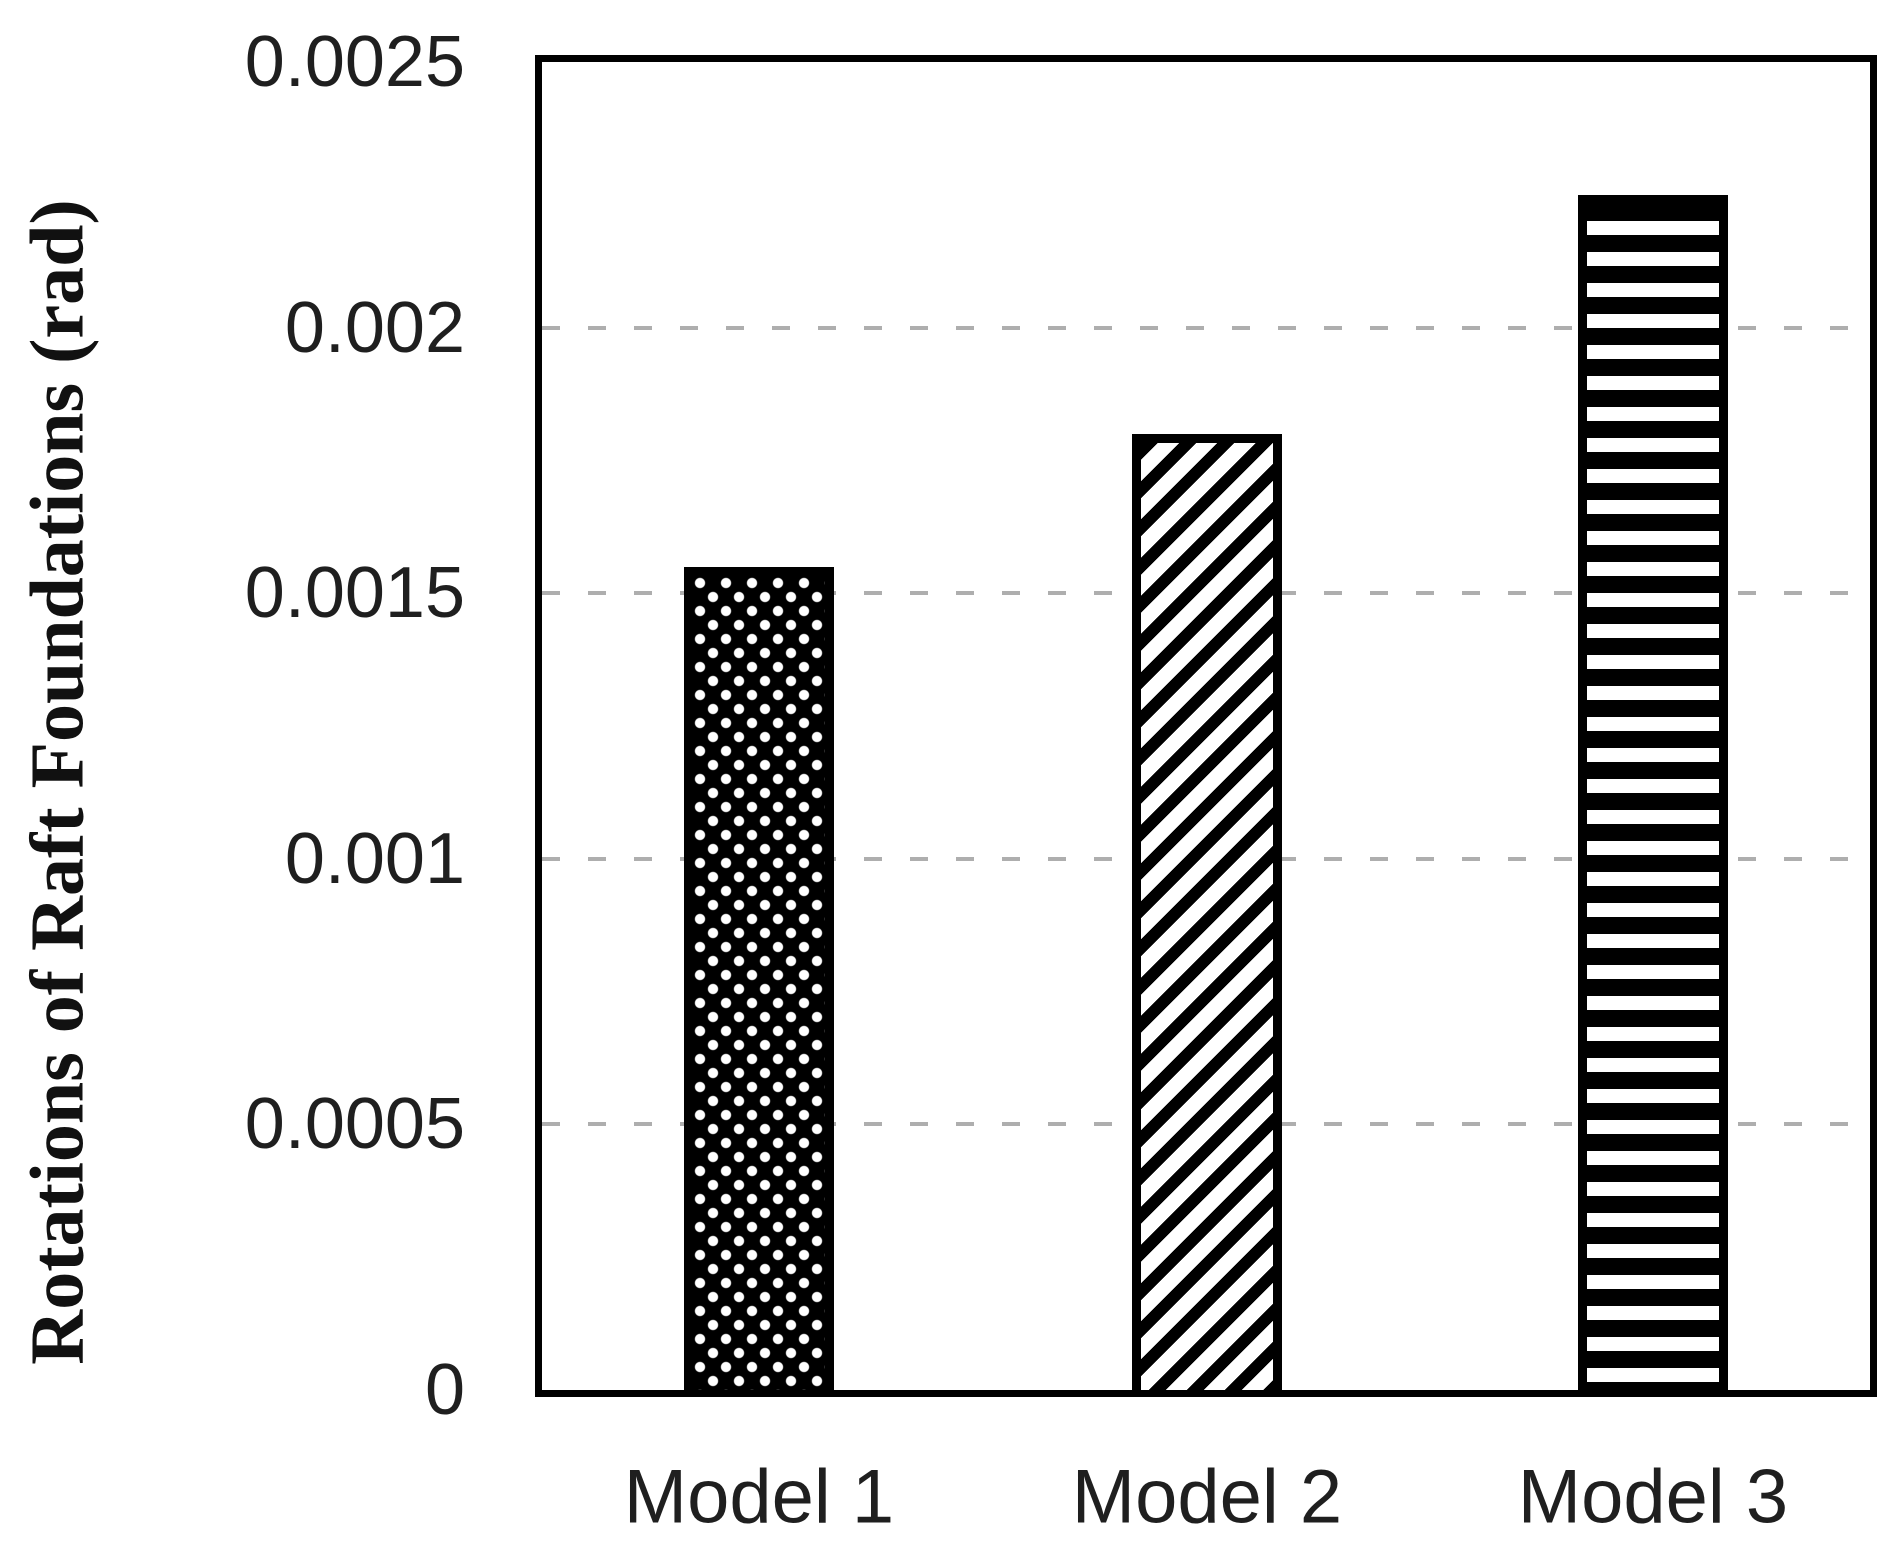 The height and width of the screenshot is (1548, 1900). I want to click on x-category-label: Model 1, so click(759, 1497).